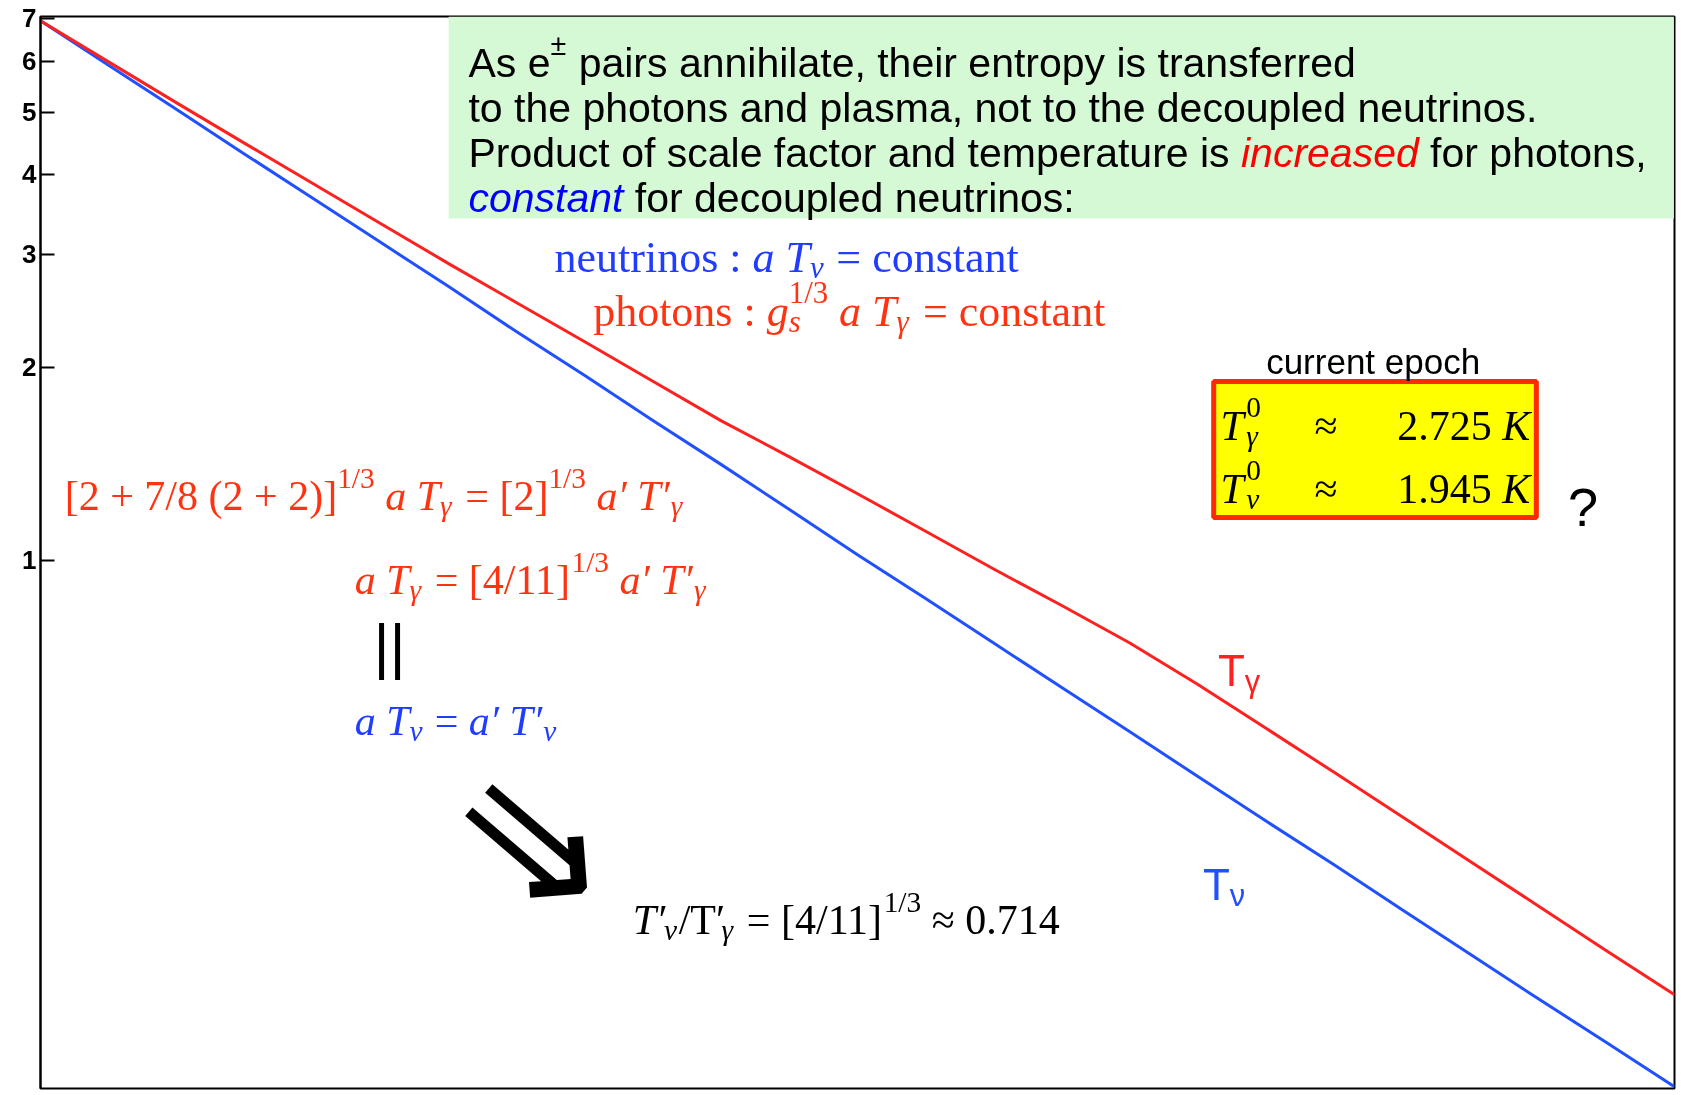 The width and height of the screenshot is (1681, 1095). I want to click on y-tick-label: 2, so click(29, 367).